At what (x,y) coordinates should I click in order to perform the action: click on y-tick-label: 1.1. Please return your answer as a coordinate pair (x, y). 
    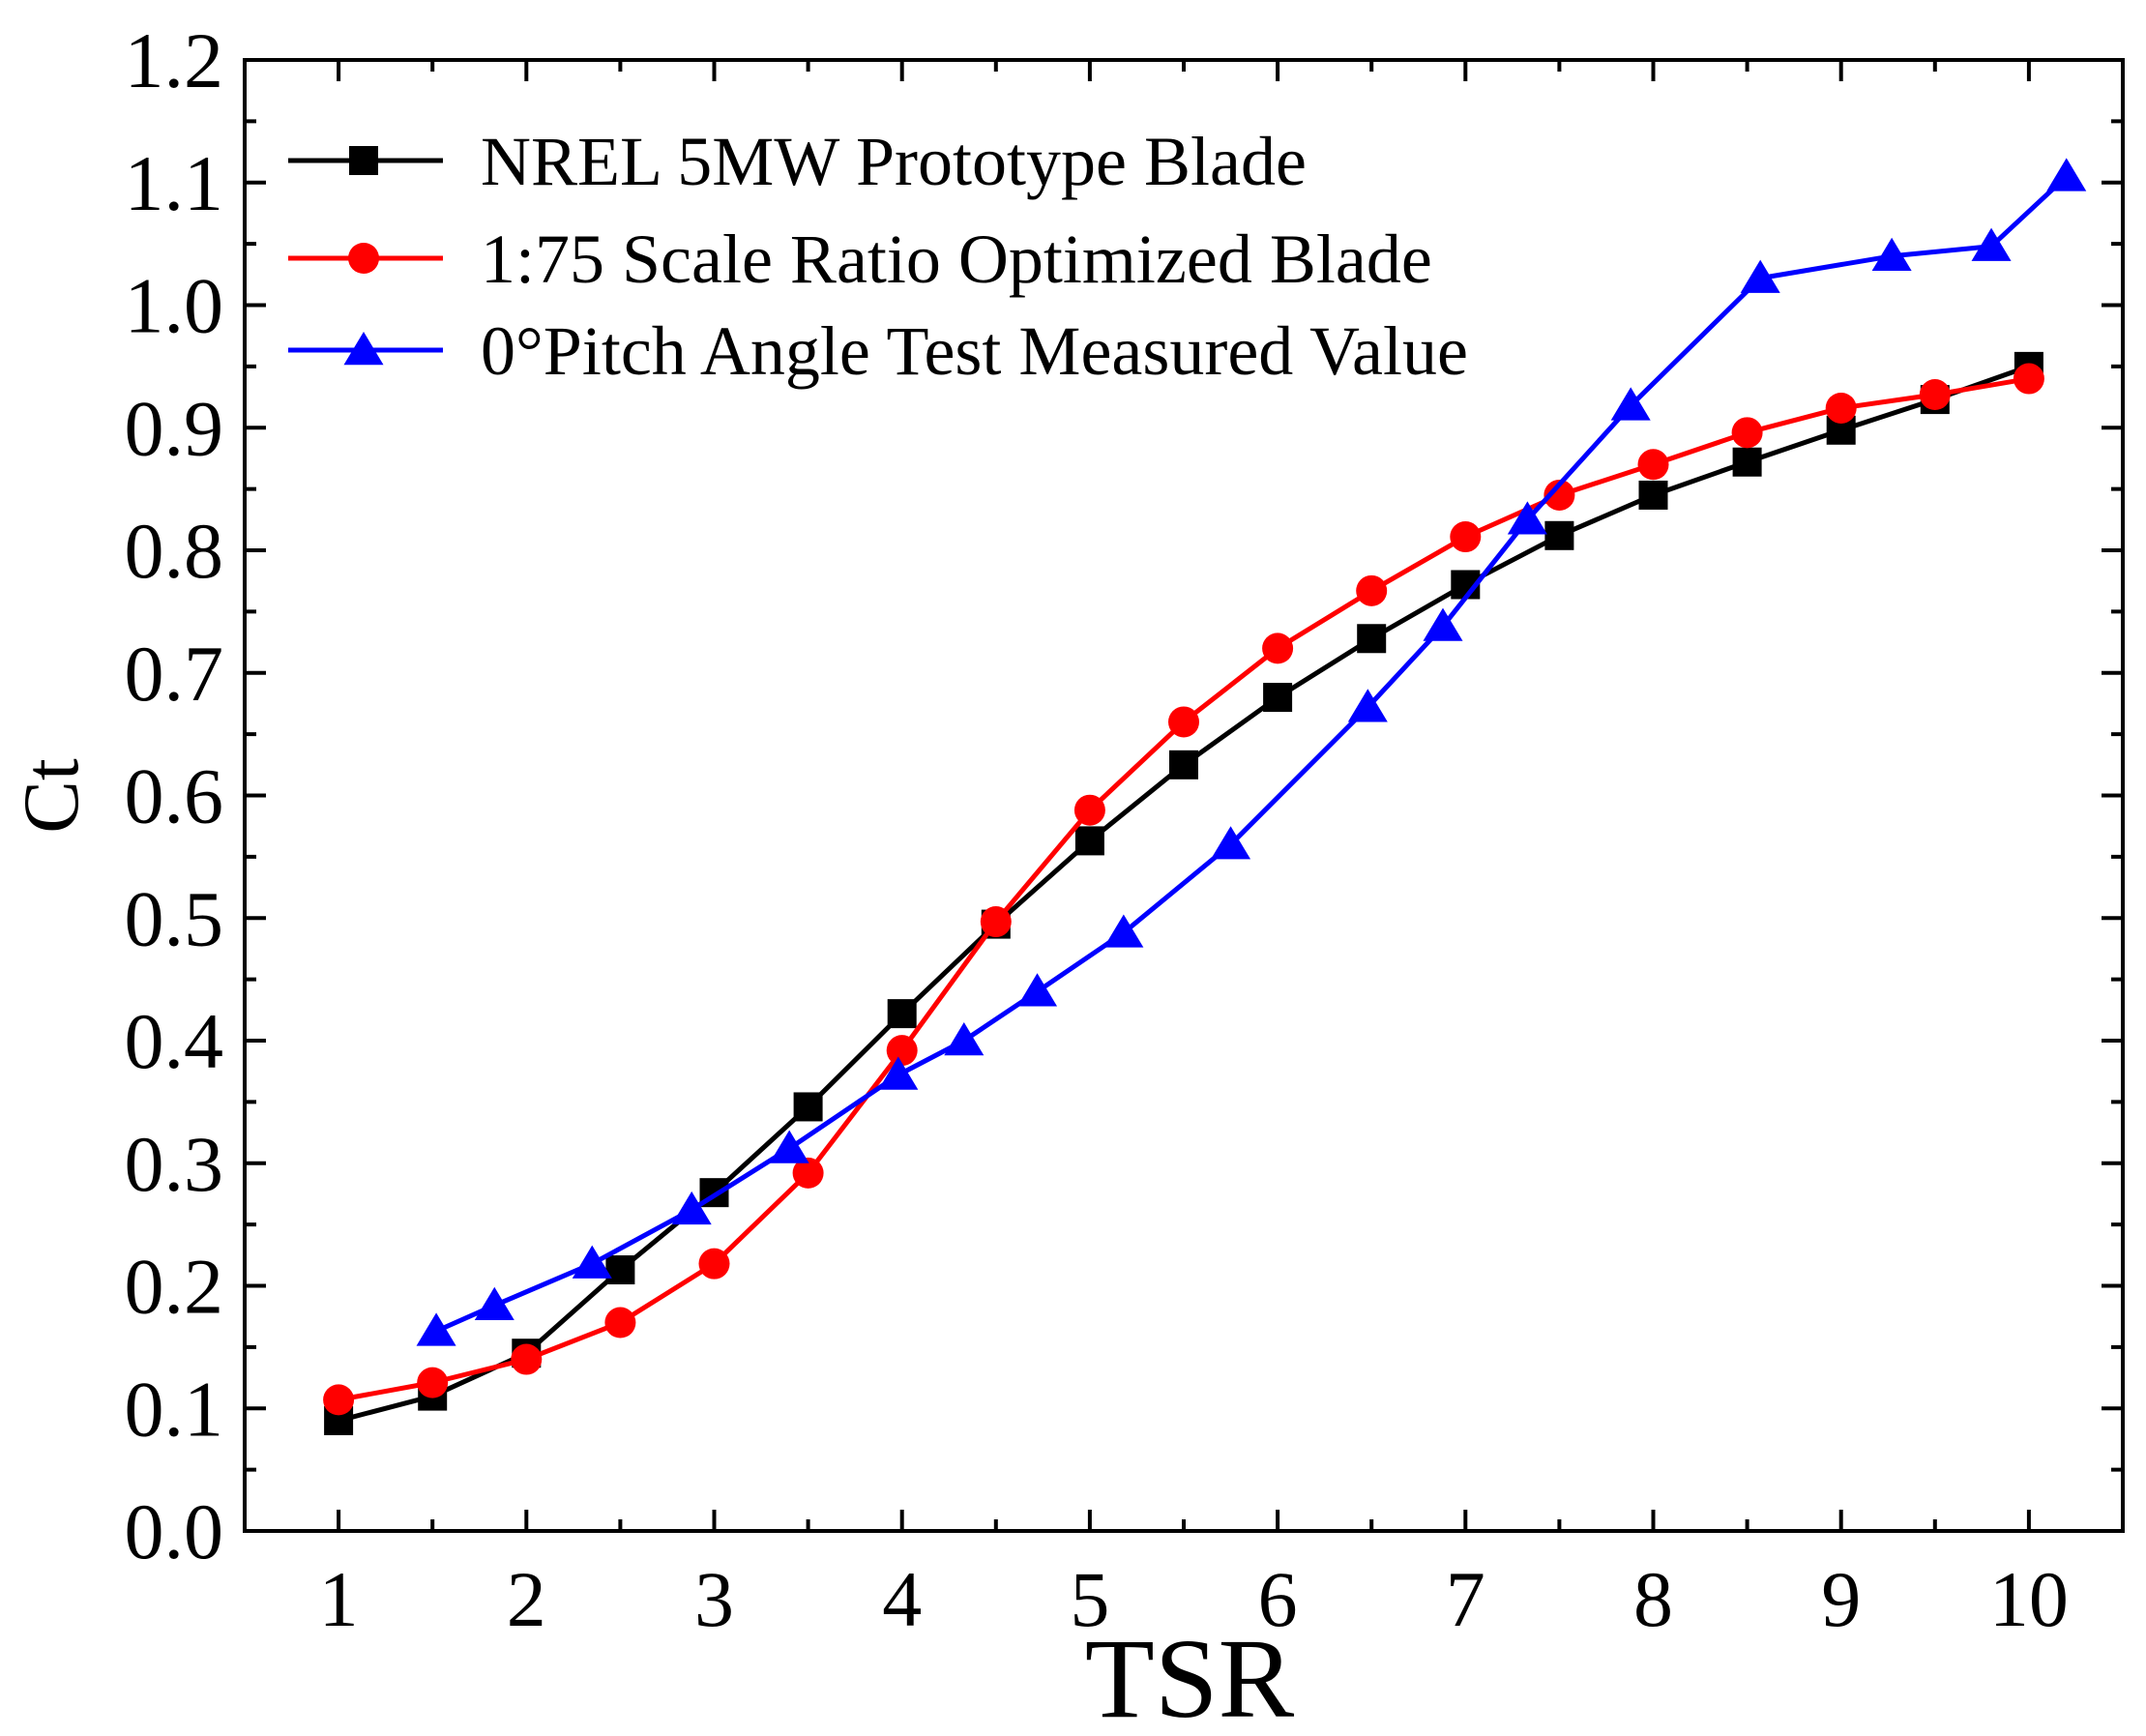
    Looking at the image, I should click on (174, 183).